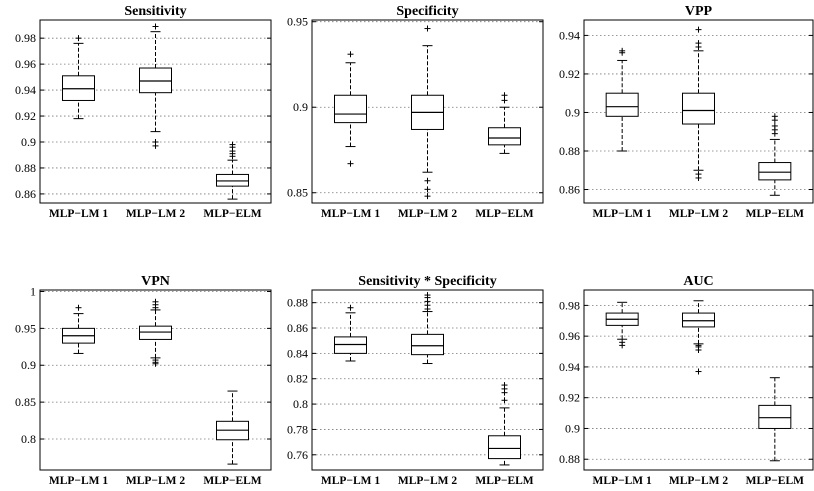  I want to click on y-tick-label: 0.76, so click(297, 455).